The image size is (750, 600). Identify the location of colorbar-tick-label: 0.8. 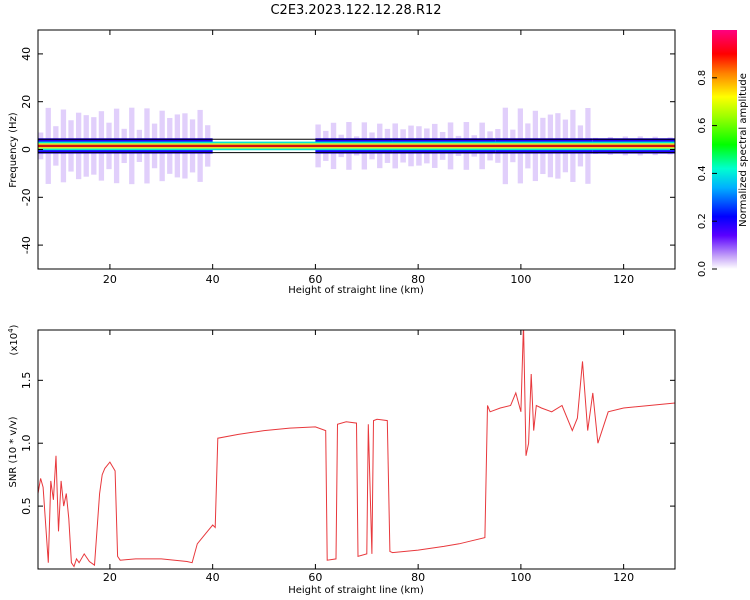
(702, 78).